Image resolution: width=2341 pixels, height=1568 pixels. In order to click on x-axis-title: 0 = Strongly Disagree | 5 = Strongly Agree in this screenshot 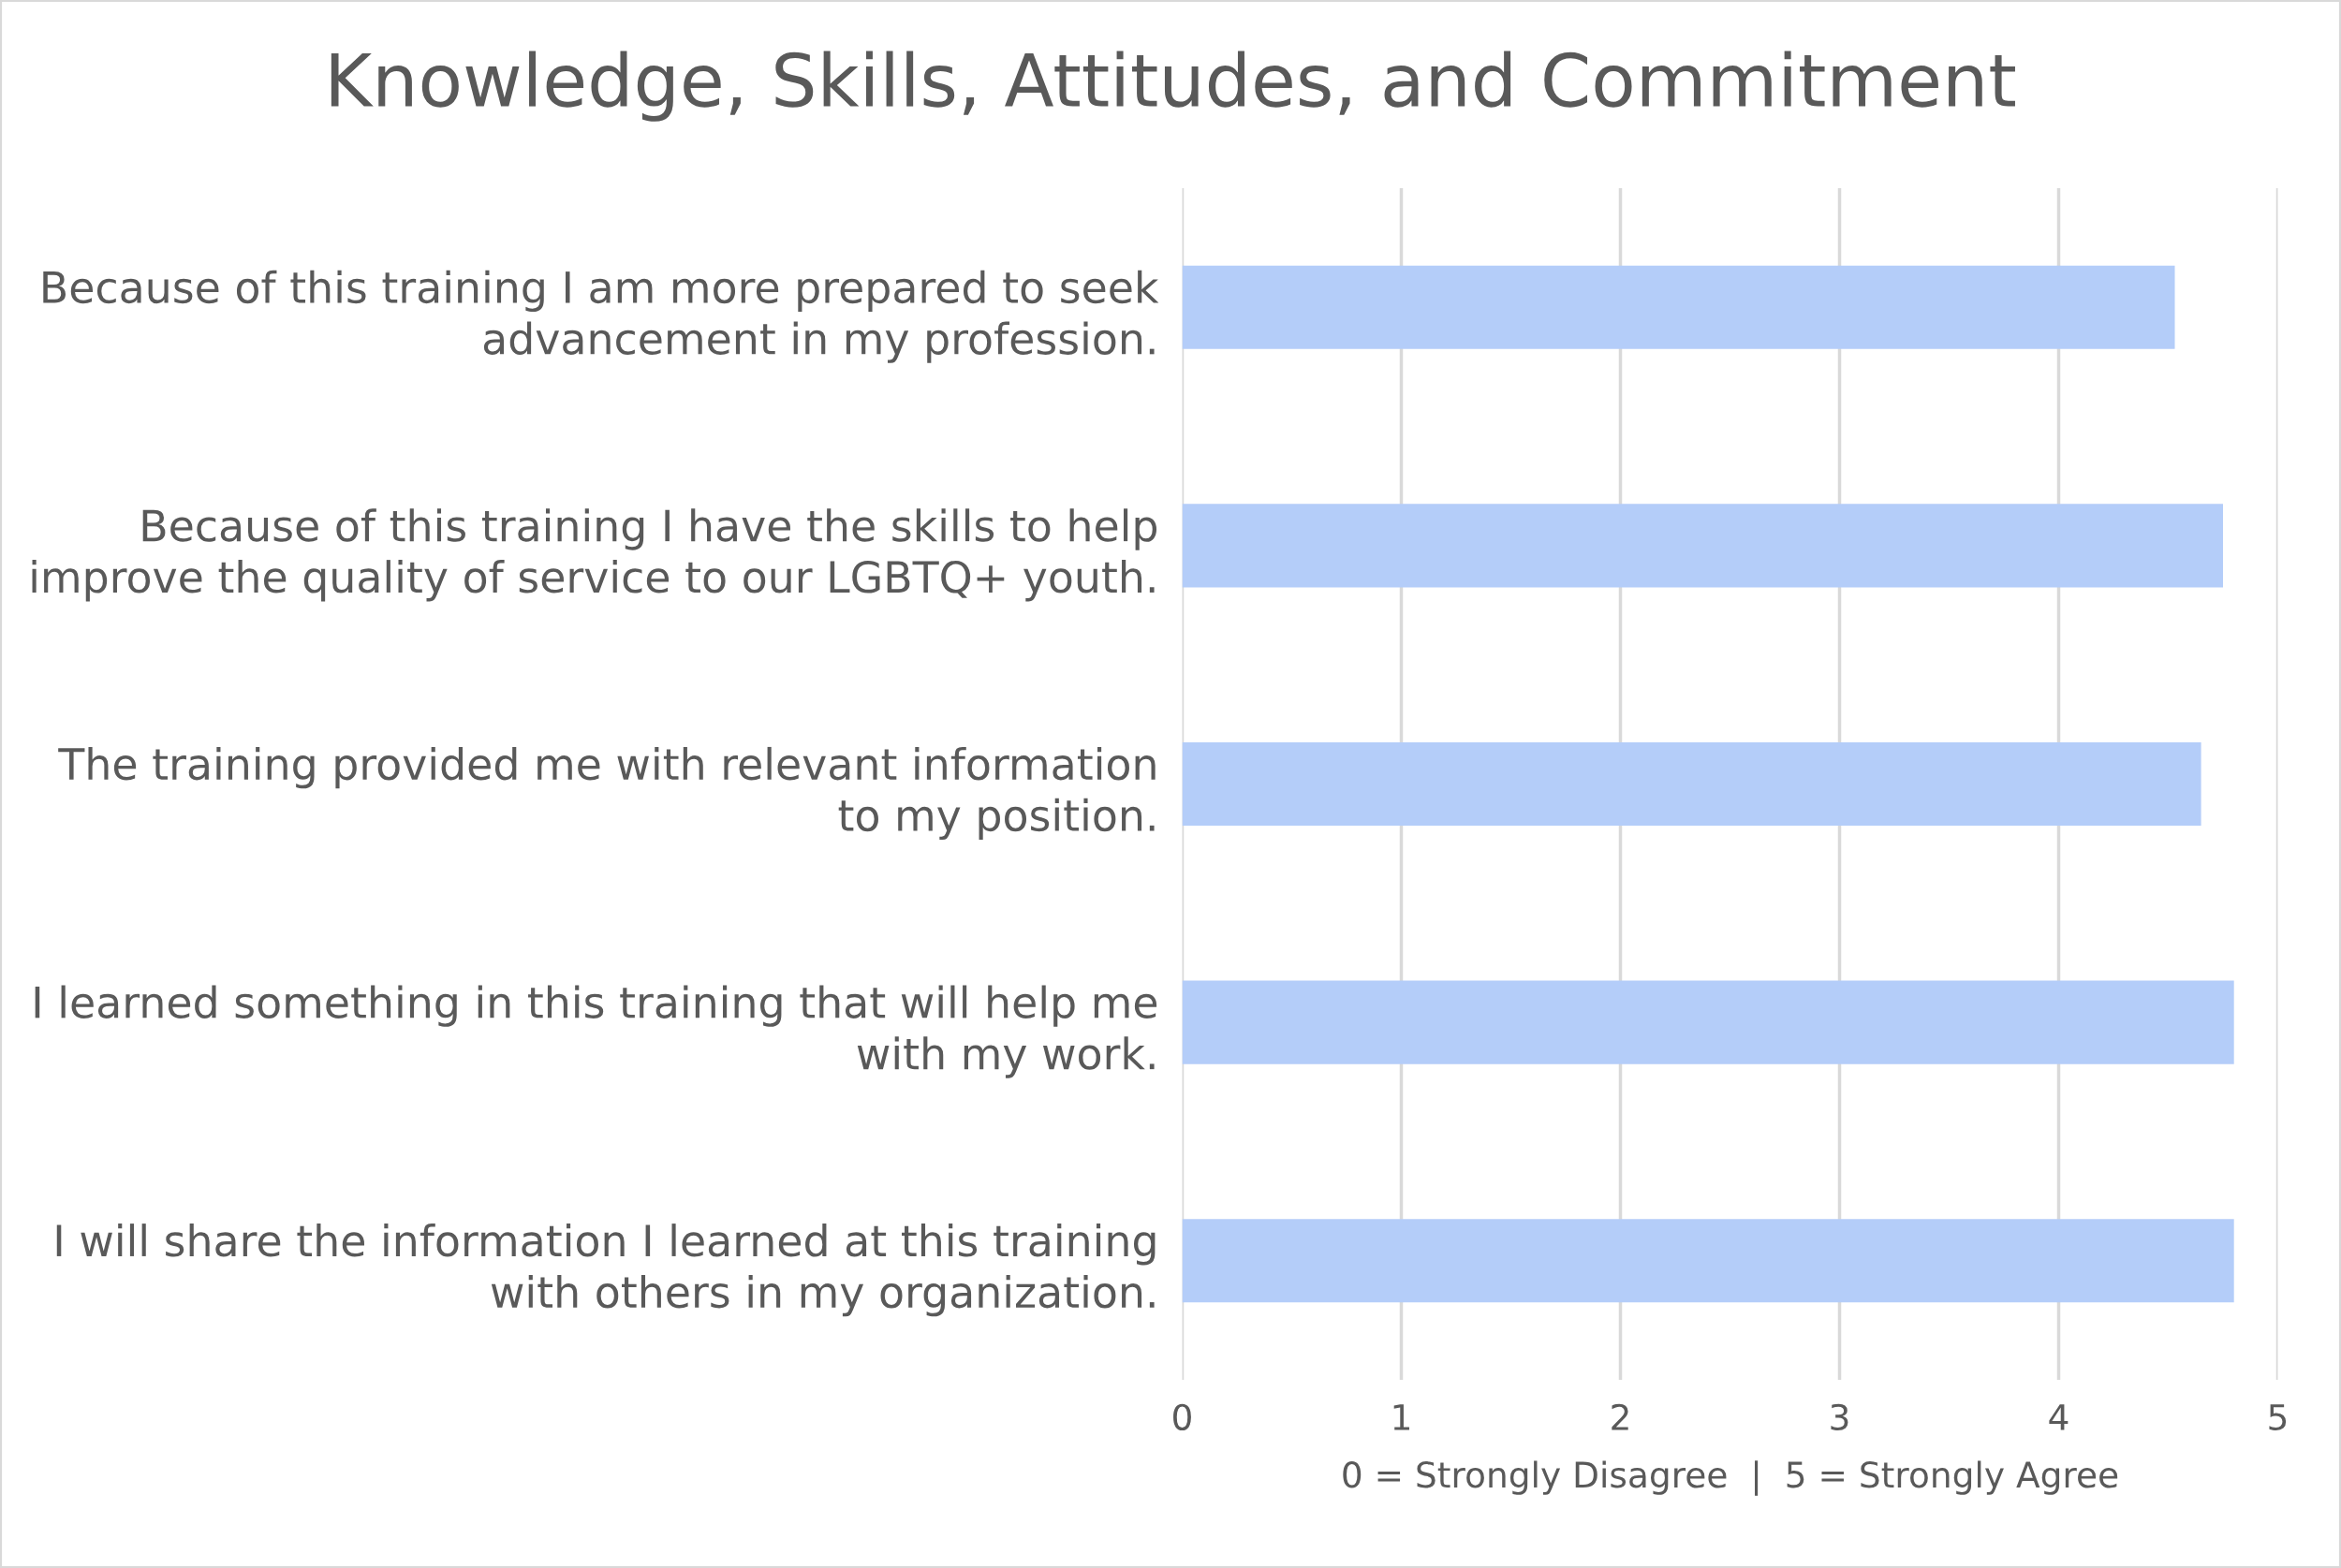, I will do `click(1730, 1478)`.